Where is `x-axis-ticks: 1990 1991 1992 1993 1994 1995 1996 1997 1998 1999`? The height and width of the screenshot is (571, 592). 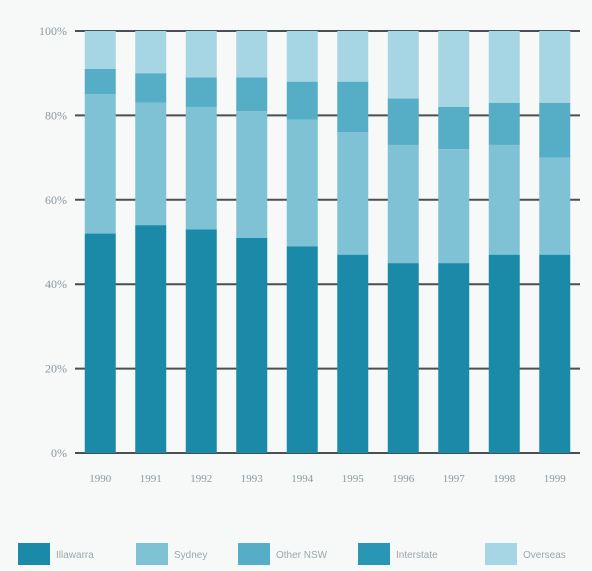
x-axis-ticks: 1990 1991 1992 1993 1994 1995 1996 1997 1998 1999 is located at coordinates (327, 479).